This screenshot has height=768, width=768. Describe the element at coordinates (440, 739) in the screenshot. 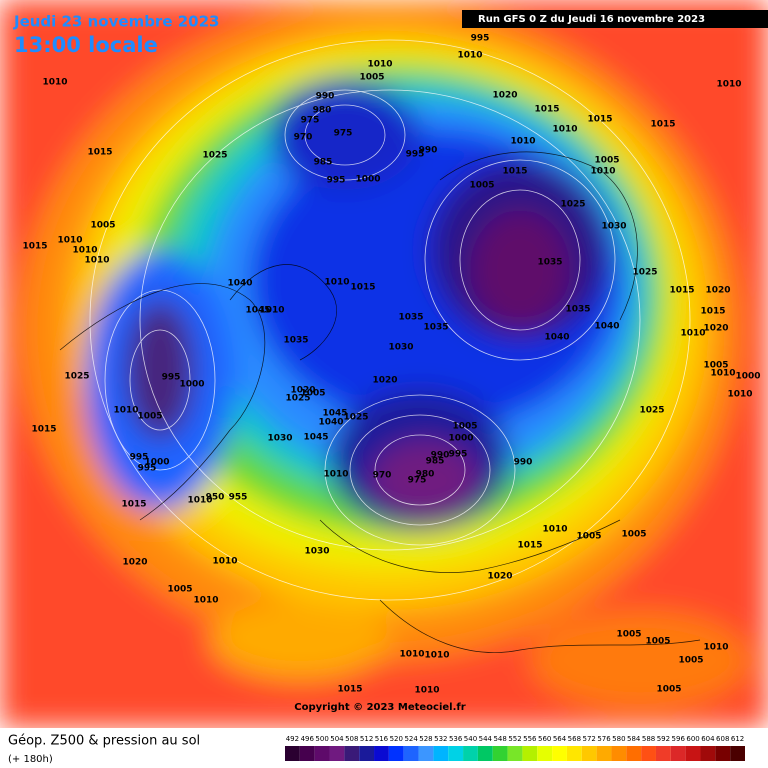

I see `scale-label: 532` at that location.